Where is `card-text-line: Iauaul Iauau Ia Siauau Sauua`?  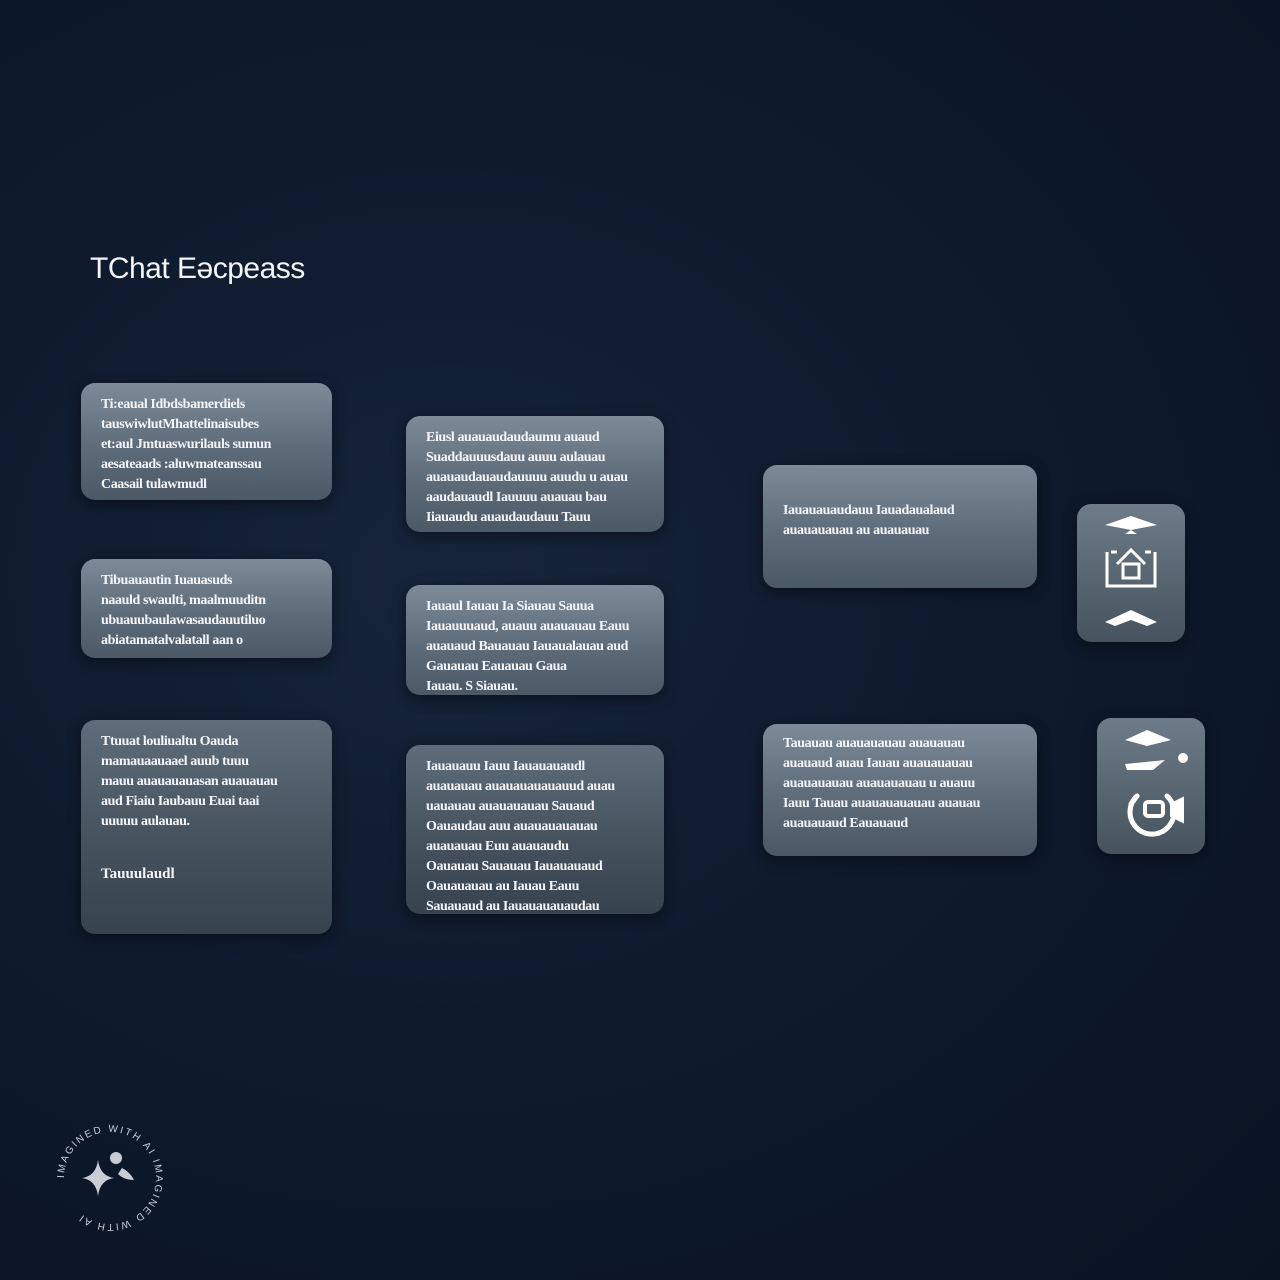 card-text-line: Iauaul Iauau Ia Siauau Sauua is located at coordinates (510, 606).